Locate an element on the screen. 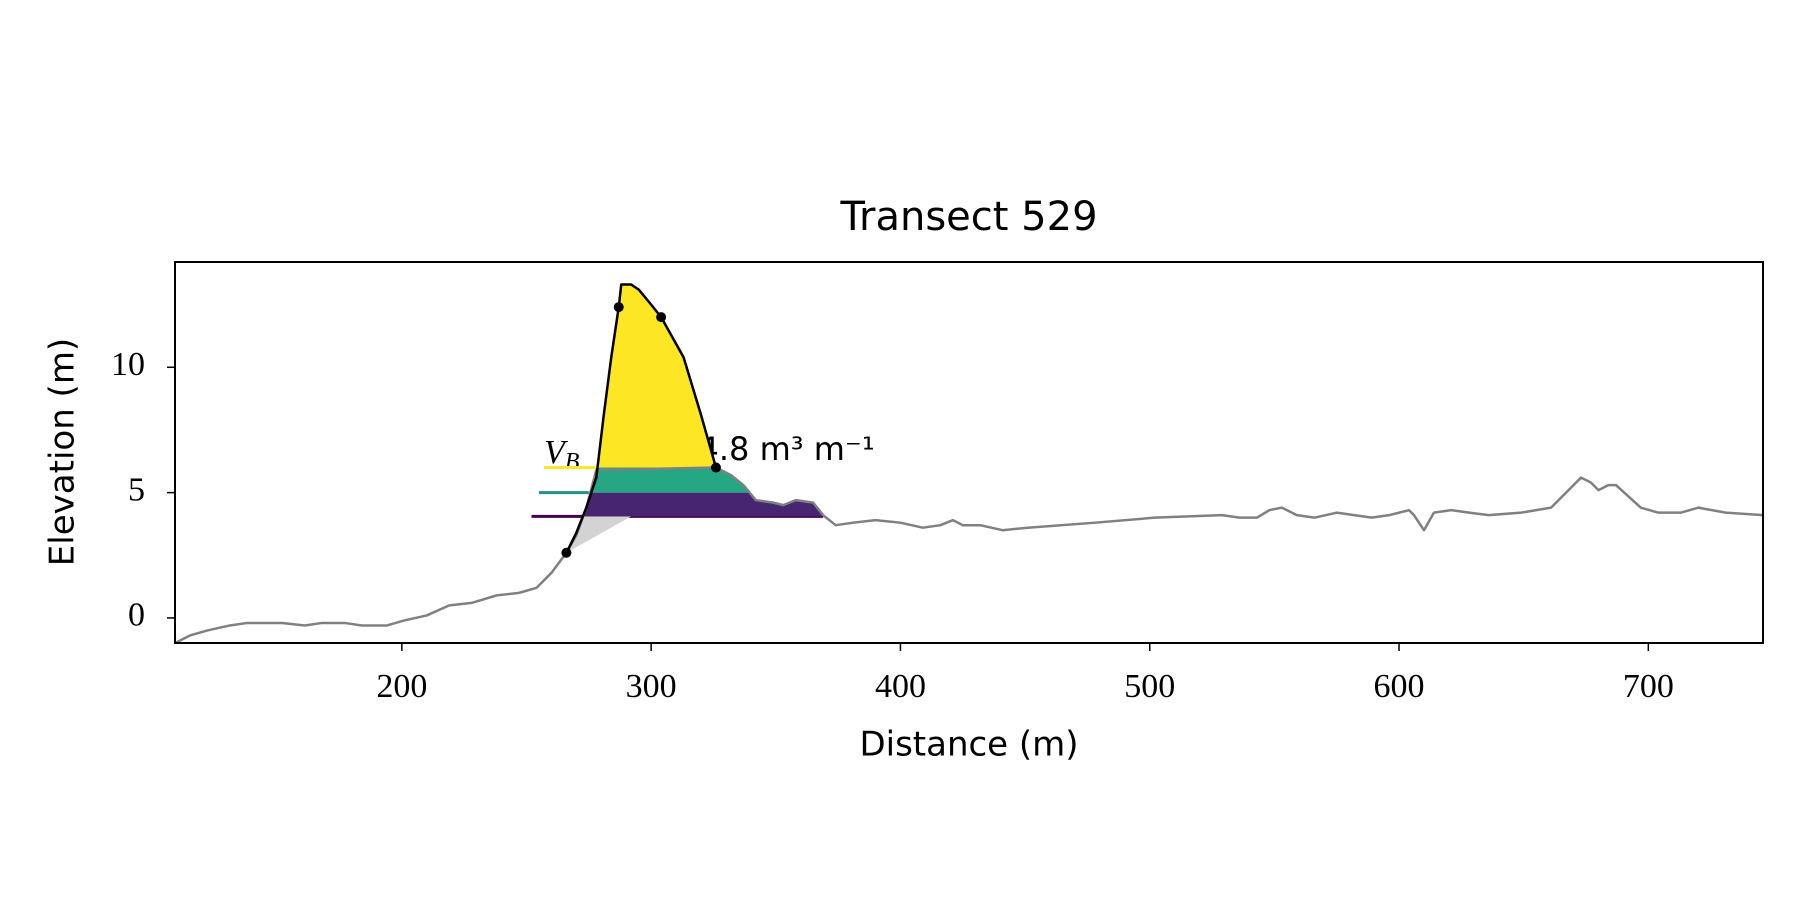  x-axis-label: Distance (m) is located at coordinates (968, 745).